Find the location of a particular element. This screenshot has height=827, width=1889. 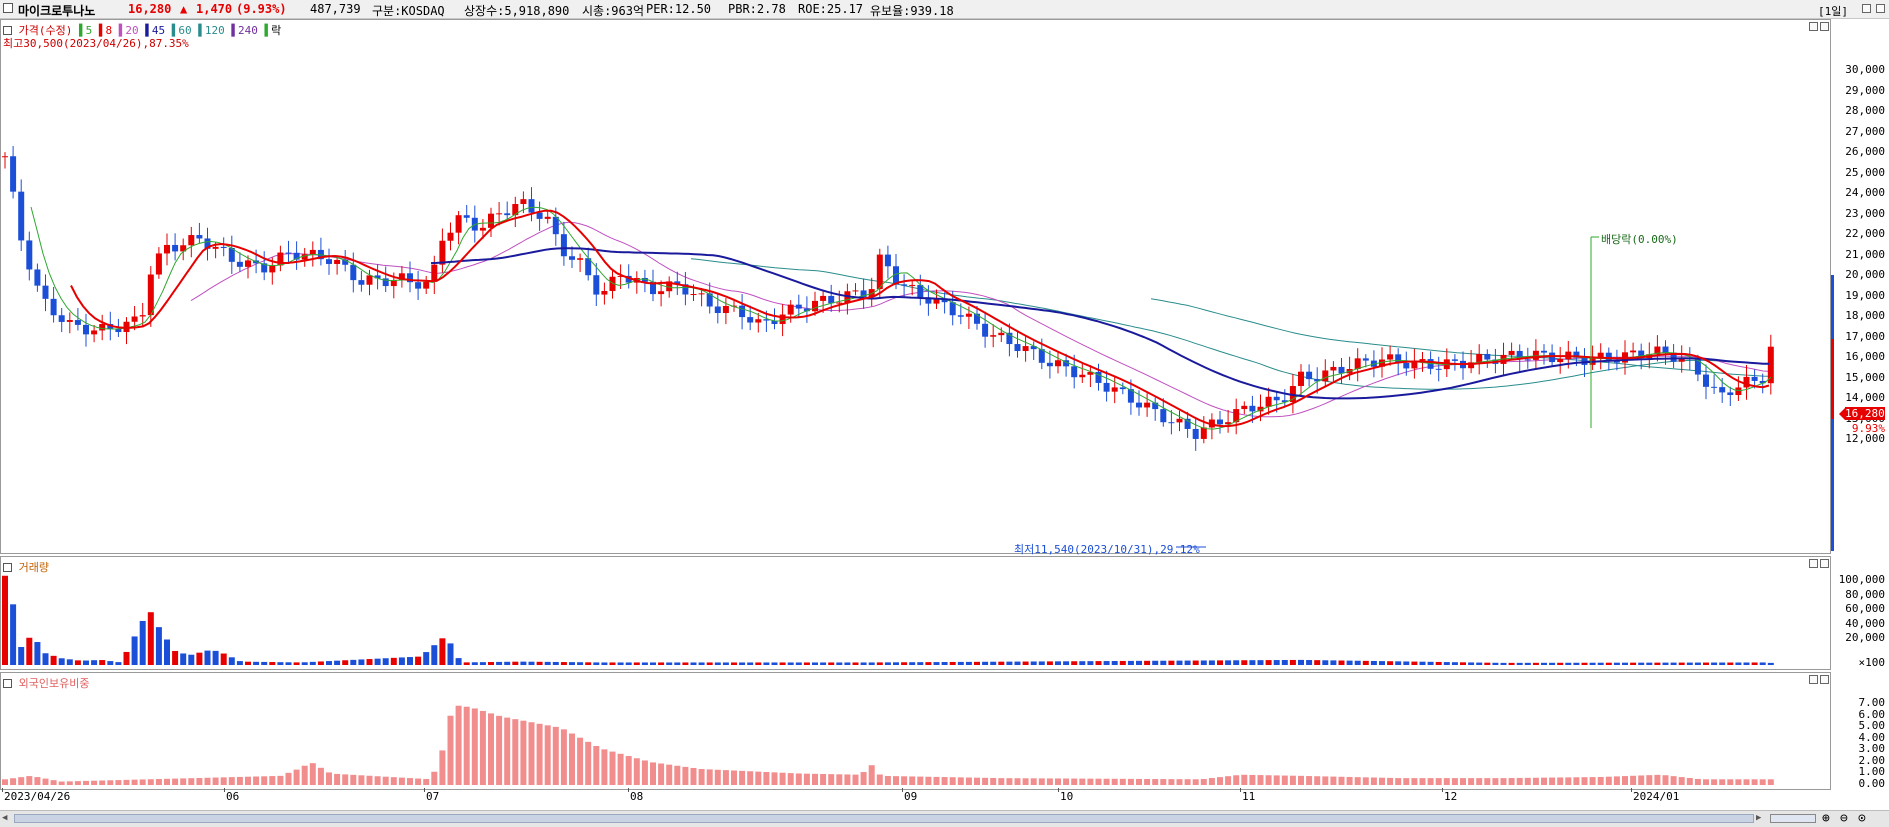

price-tick: 19,000 is located at coordinates (1865, 295).